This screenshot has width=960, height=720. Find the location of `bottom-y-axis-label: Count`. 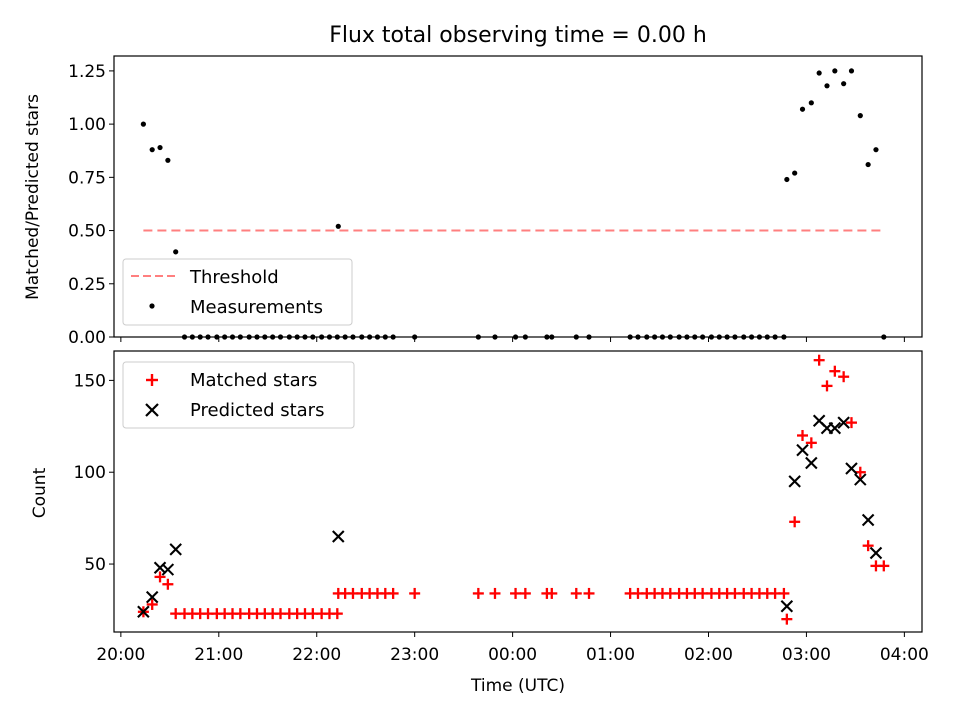

bottom-y-axis-label: Count is located at coordinates (40, 492).